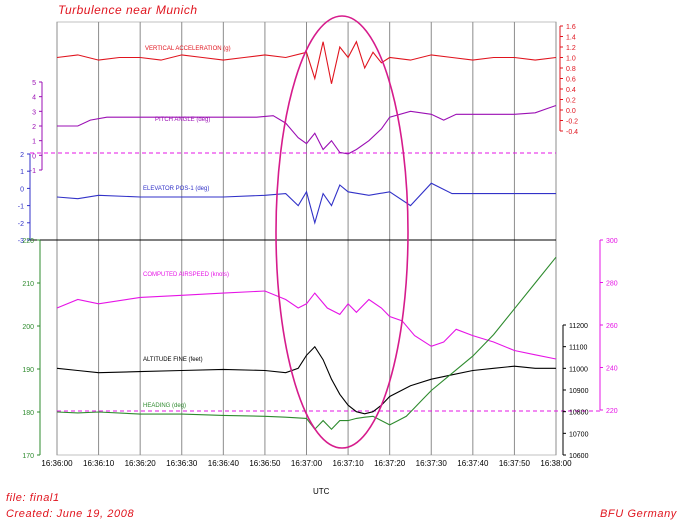 The width and height of the screenshot is (686, 524). Describe the element at coordinates (612, 326) in the screenshot. I see `y-tick-label: 260` at that location.